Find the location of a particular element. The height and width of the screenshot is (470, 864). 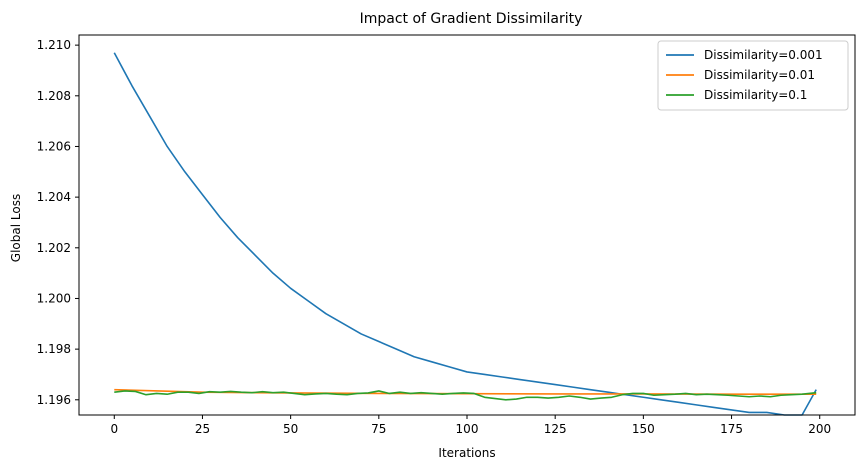

x-tick-label: 0 is located at coordinates (114, 429).